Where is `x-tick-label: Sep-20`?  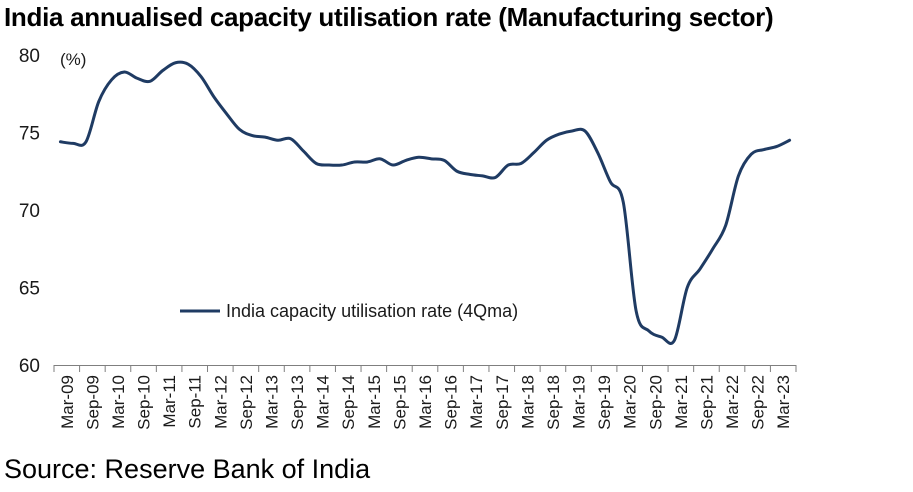
x-tick-label: Sep-20 is located at coordinates (655, 402).